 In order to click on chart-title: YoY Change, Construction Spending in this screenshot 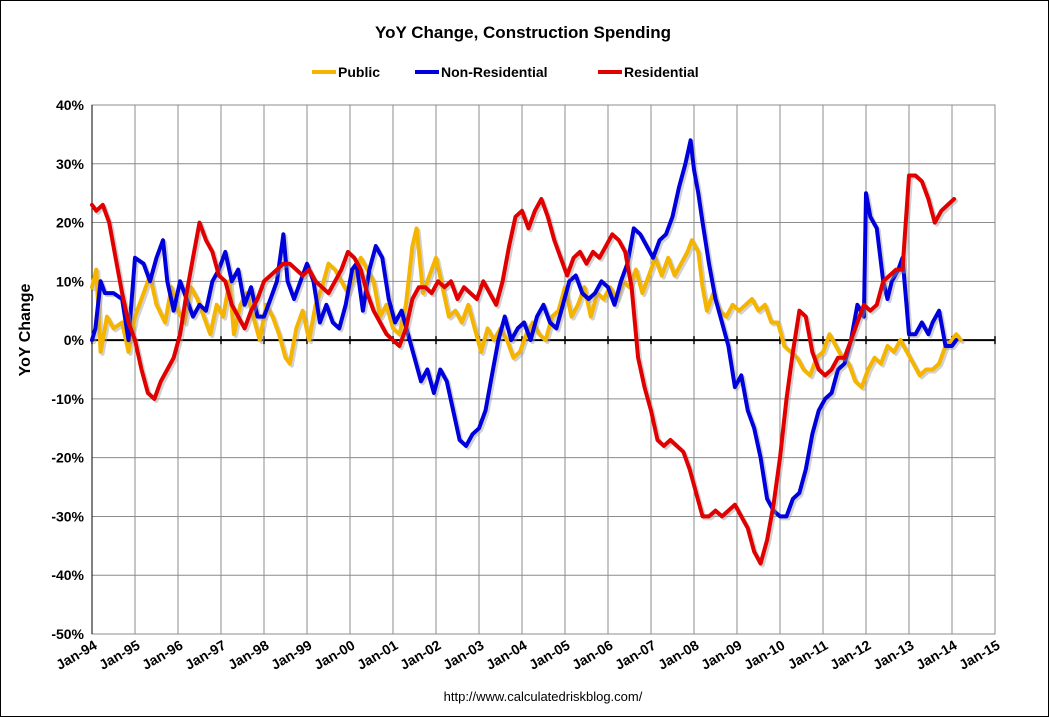, I will do `click(523, 32)`.